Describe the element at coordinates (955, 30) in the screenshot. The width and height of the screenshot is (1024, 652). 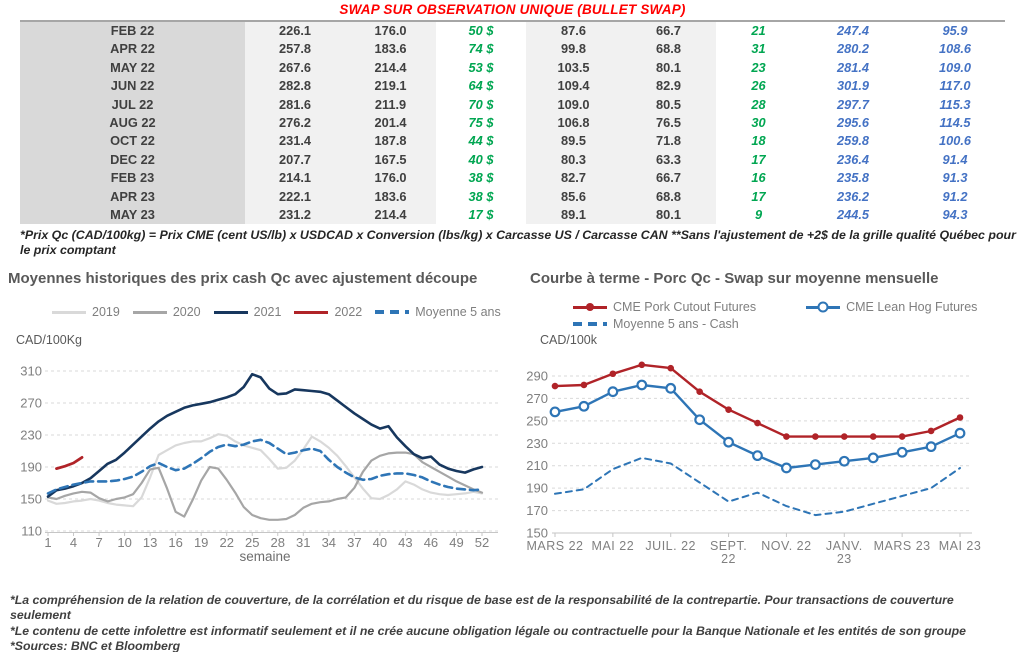
I see `table-cell-value: 95.9` at that location.